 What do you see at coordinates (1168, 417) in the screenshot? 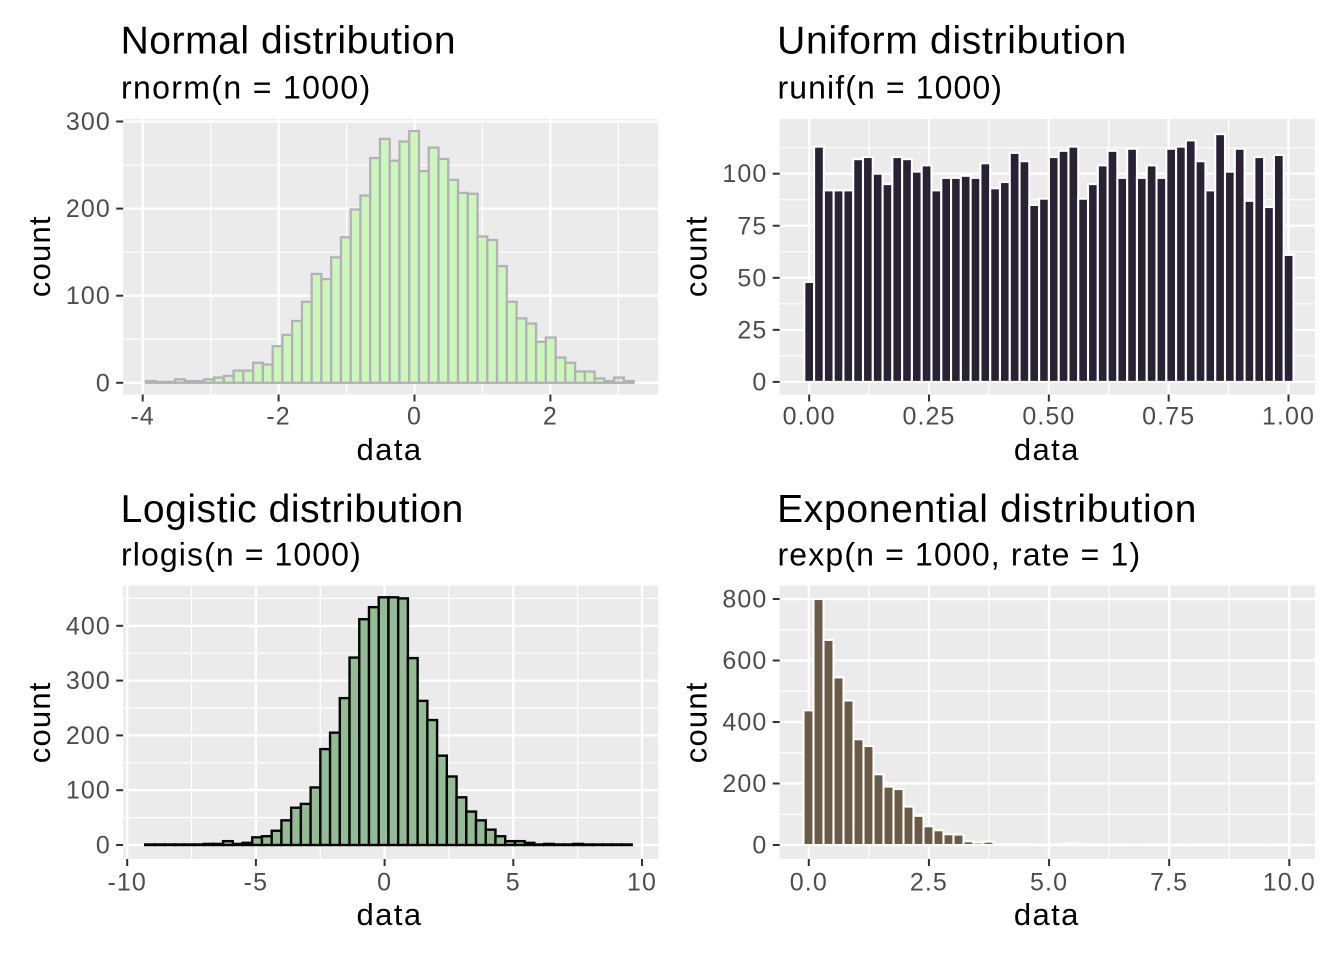
I see `svg-text: 0.75` at bounding box center [1168, 417].